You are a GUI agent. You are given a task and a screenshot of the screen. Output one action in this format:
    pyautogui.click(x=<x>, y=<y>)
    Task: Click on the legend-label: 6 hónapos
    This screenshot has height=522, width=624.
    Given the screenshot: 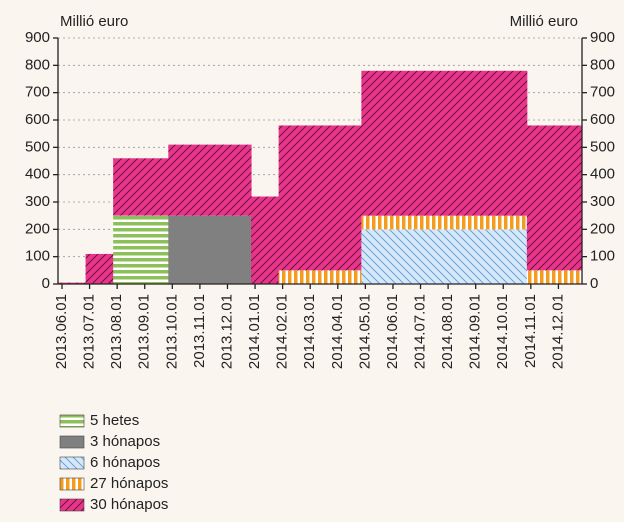 What is the action you would take?
    pyautogui.click(x=125, y=462)
    